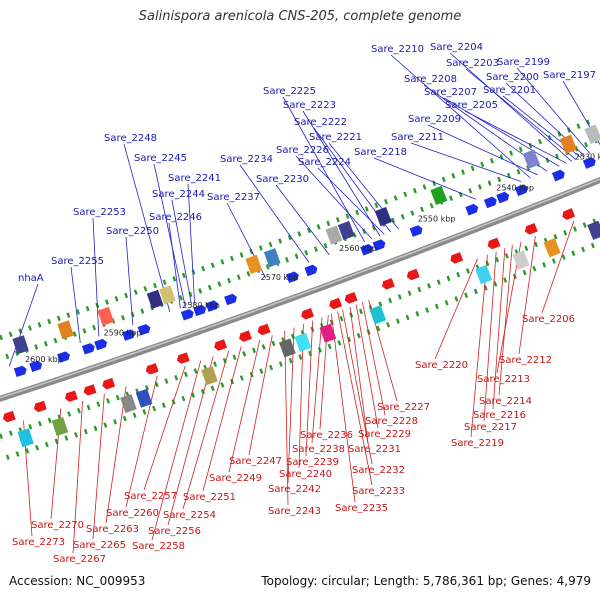 Image resolution: width=600 pixels, height=600 pixels. Describe the element at coordinates (503, 379) in the screenshot. I see `gene-label: Sare_2213` at that location.